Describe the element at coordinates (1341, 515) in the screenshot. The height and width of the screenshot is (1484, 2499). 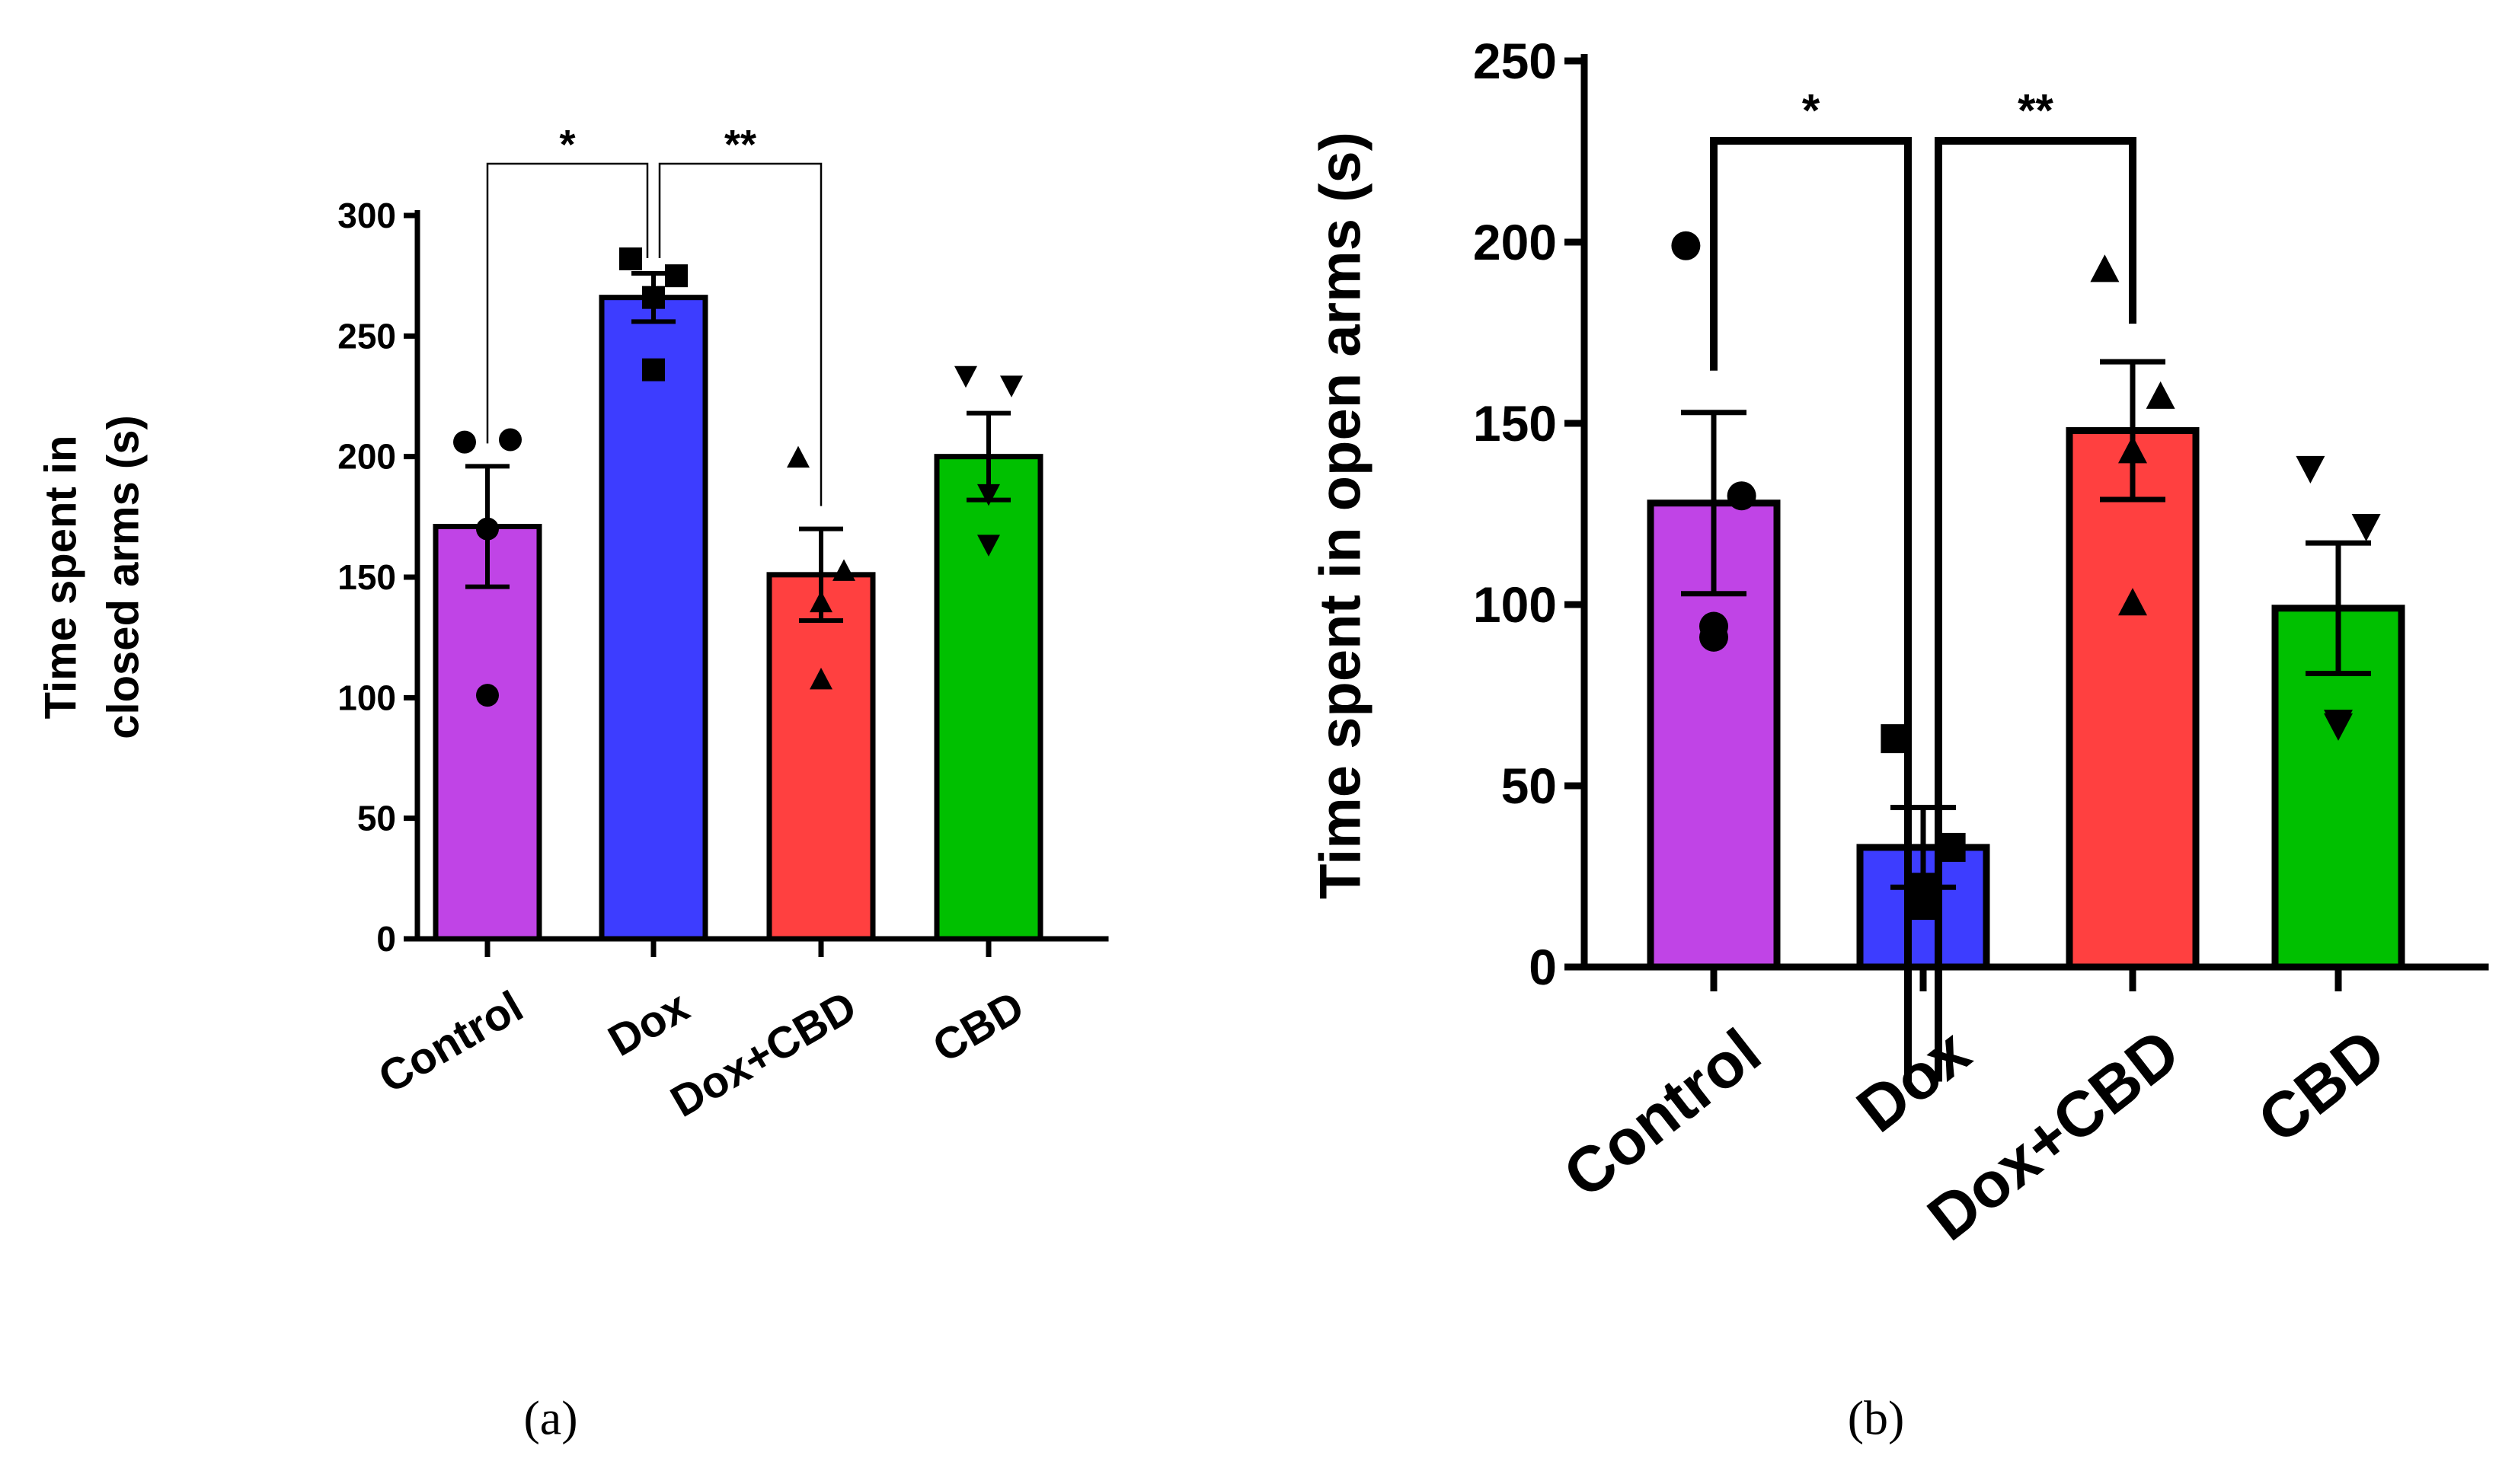
I see `y-axis-title: Time spent in open arms (s)` at that location.